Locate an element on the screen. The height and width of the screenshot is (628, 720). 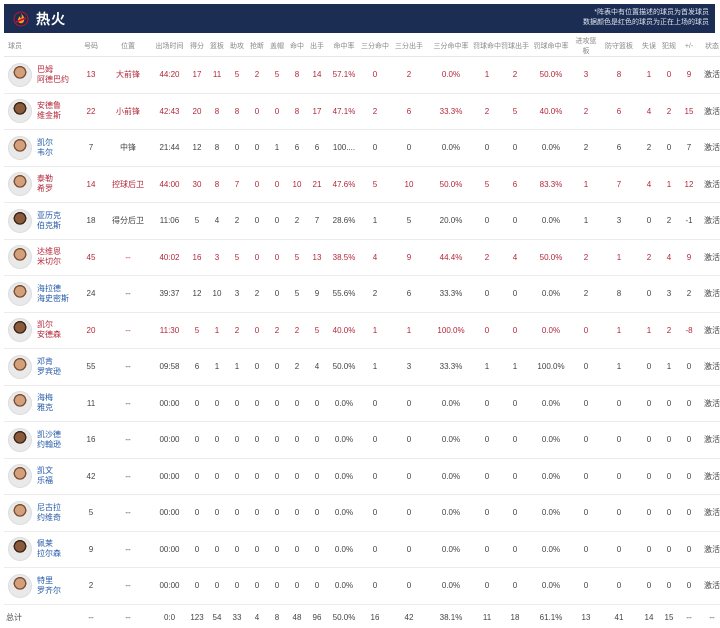
player-name: 海拉德 海史密斯 is located at coordinates (53, 294).